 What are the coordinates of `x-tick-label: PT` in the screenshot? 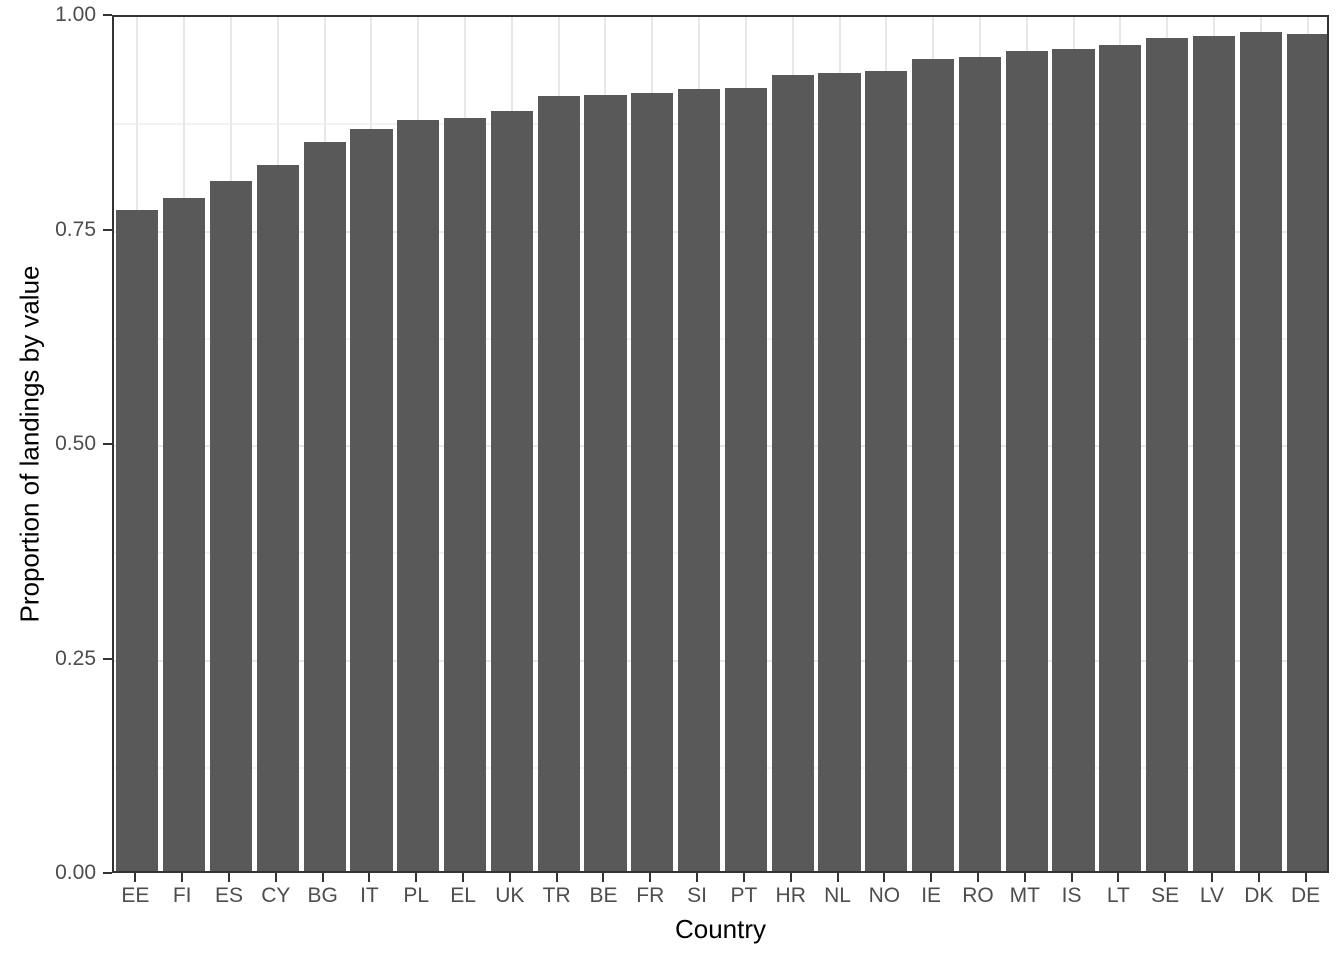 It's located at (744, 895).